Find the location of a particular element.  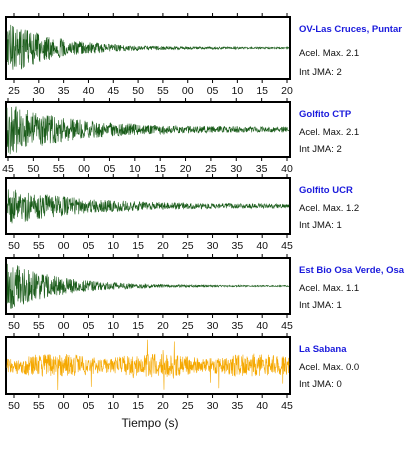

panel-5: 50 55 00 05 10 15 20 25 30 35 40 45 is located at coordinates (149, 372).